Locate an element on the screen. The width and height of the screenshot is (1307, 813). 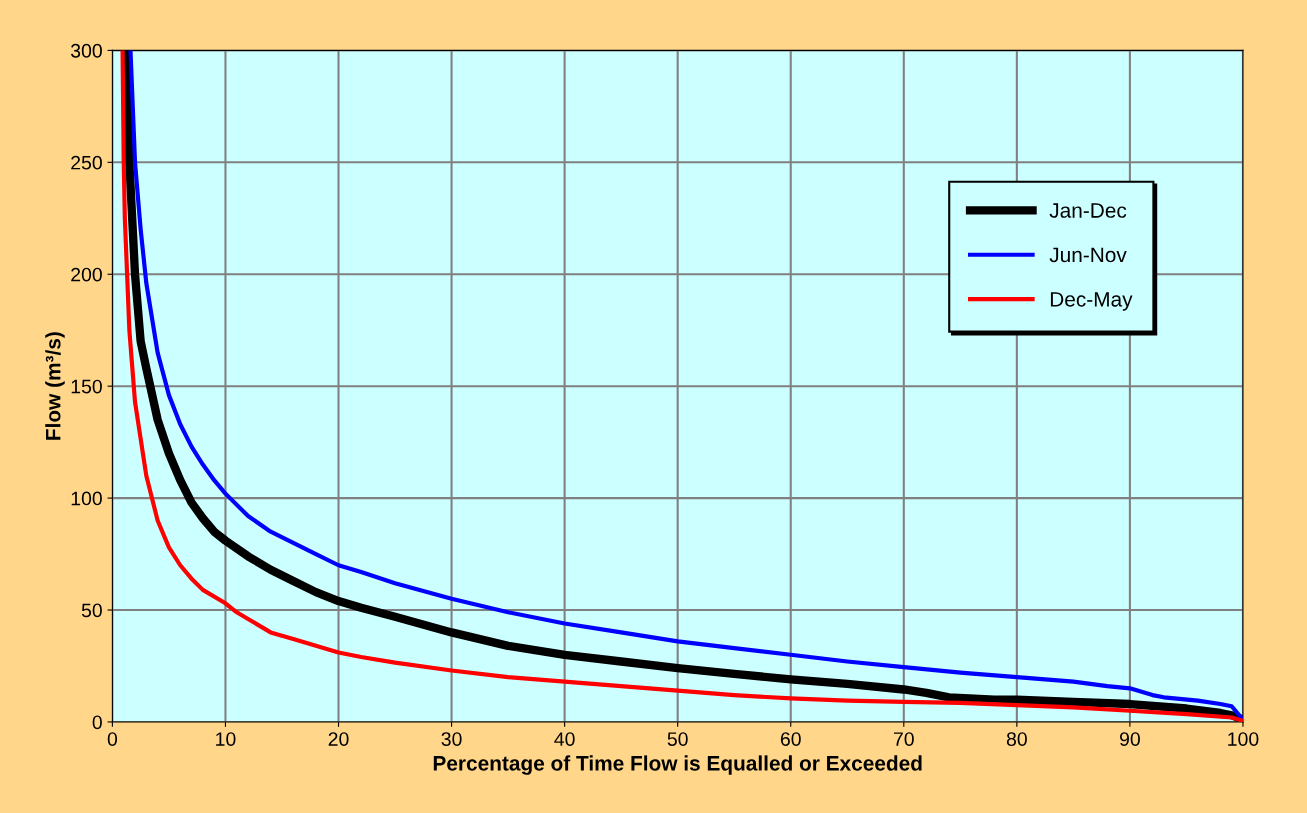
x-tick-label: 30 is located at coordinates (451, 739).